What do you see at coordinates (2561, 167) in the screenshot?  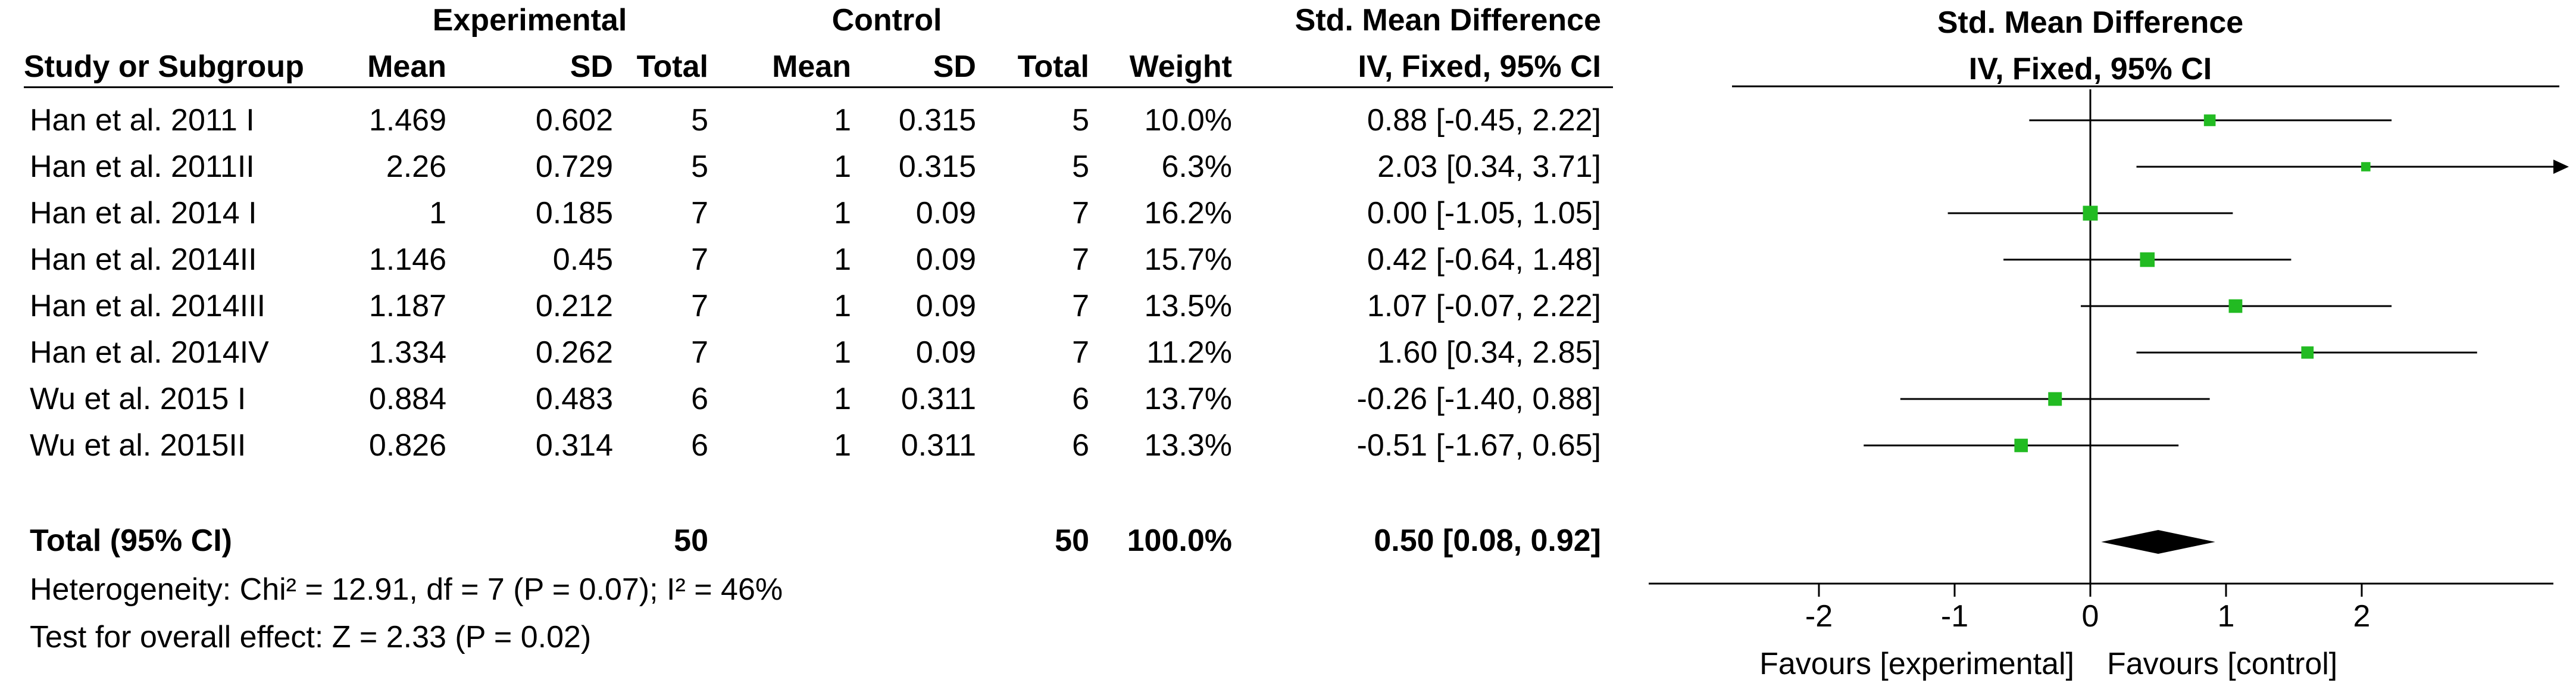 I see `ci-arrow` at bounding box center [2561, 167].